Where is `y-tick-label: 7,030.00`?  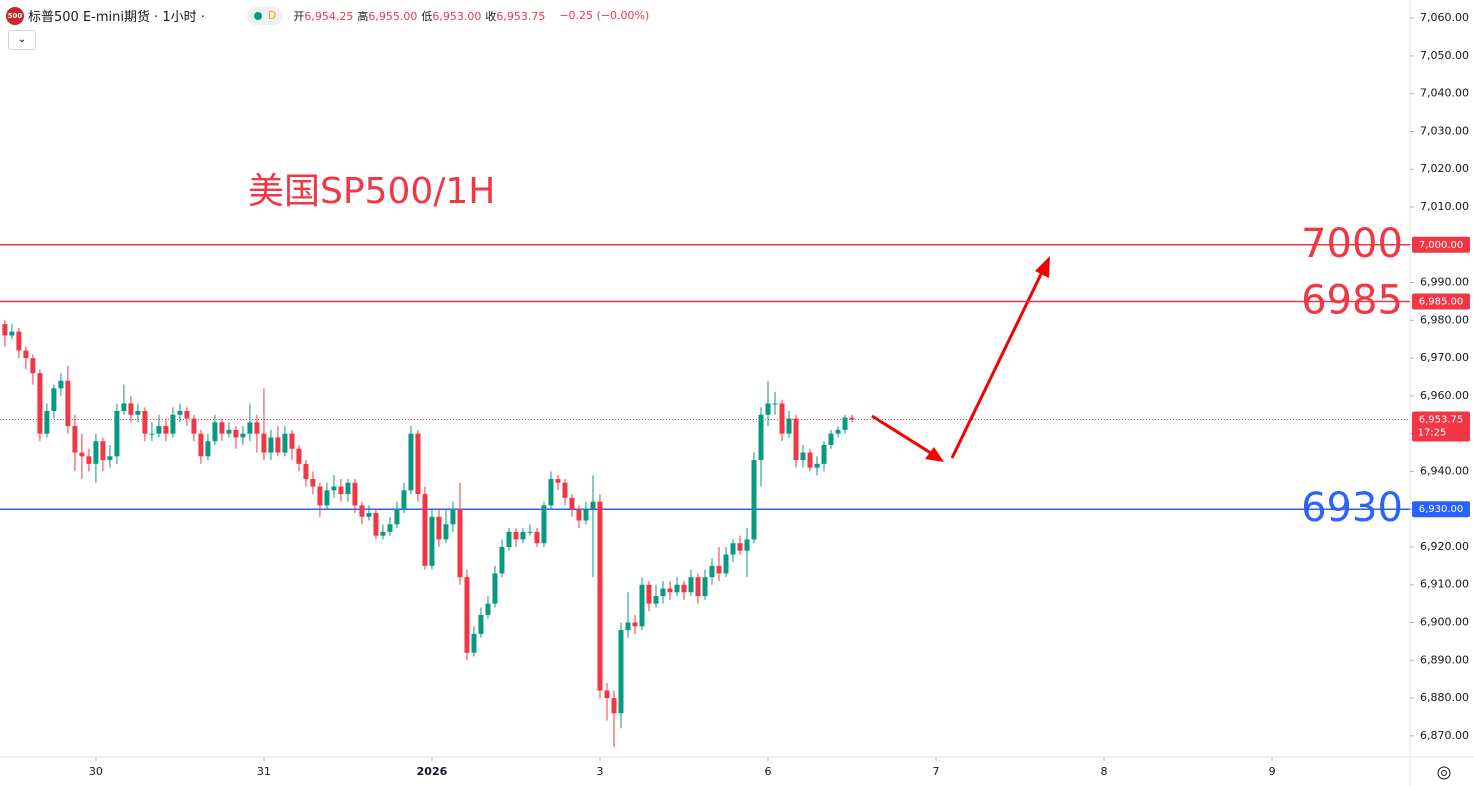 y-tick-label: 7,030.00 is located at coordinates (1444, 130).